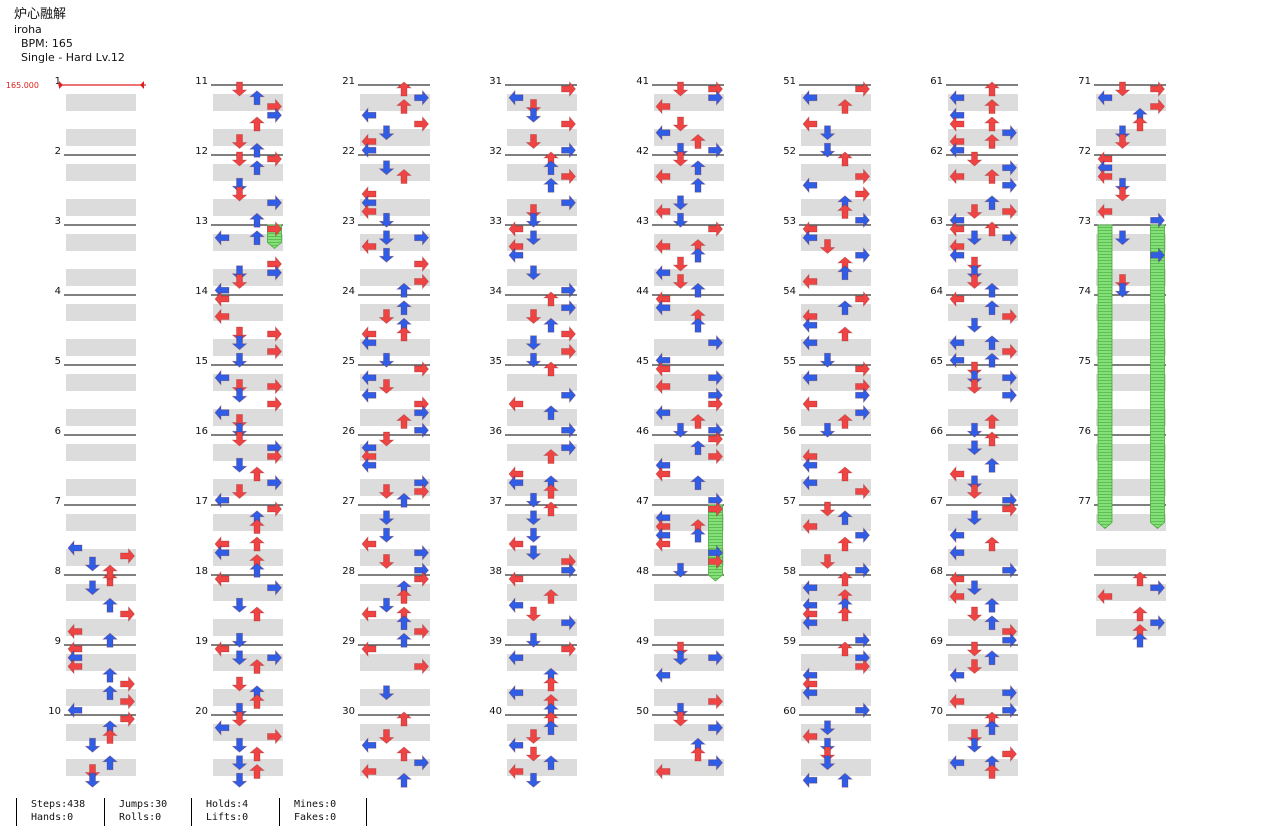 The image size is (1280, 839). What do you see at coordinates (495, 641) in the screenshot?
I see `measure-number: 39` at bounding box center [495, 641].